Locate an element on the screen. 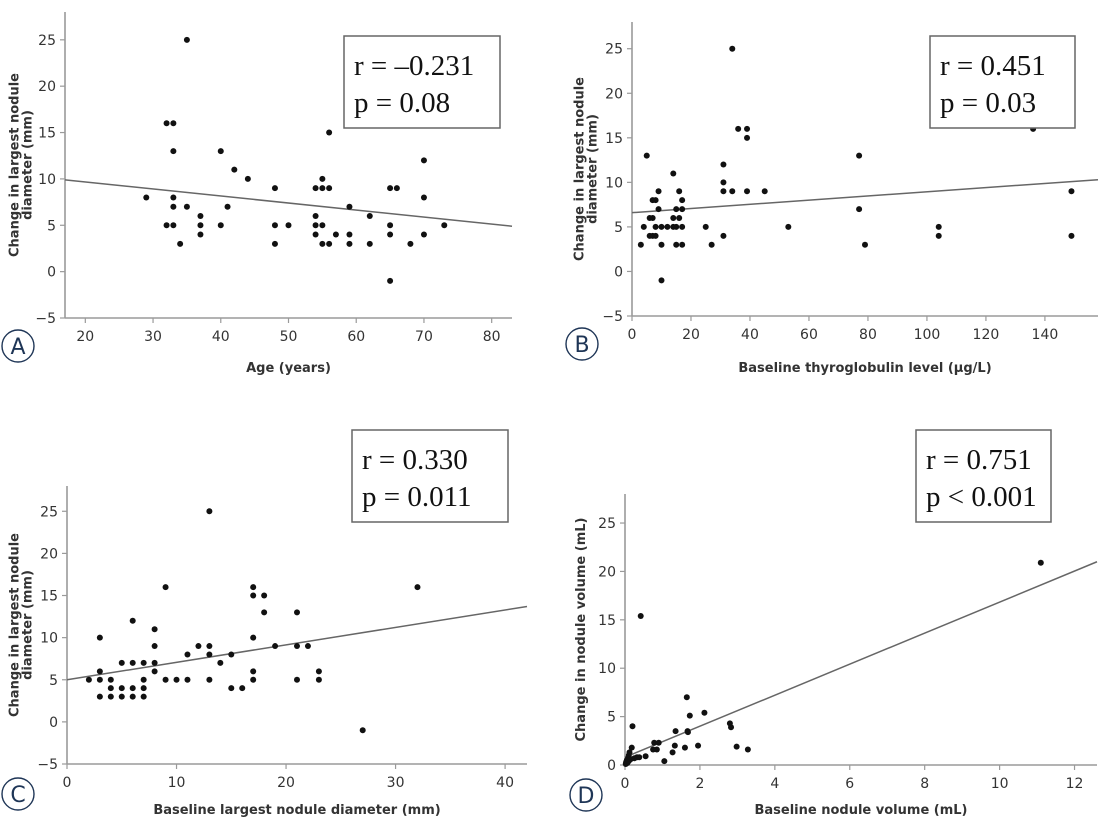 The height and width of the screenshot is (832, 1104). y-axis-title: Change in nodule volume (mL) is located at coordinates (581, 630).